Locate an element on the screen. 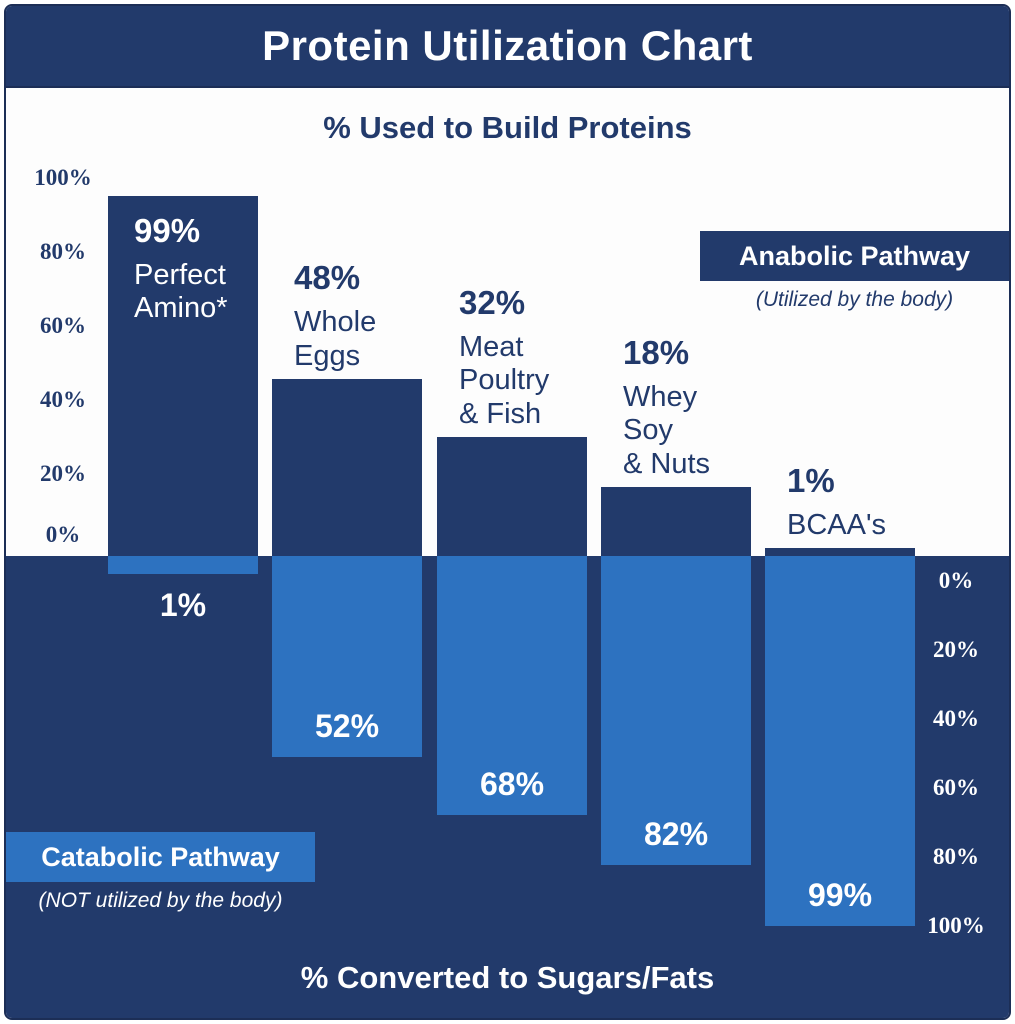 The height and width of the screenshot is (1024, 1015). anabolic-pathway-label: Anabolic Pathway is located at coordinates (854, 255).